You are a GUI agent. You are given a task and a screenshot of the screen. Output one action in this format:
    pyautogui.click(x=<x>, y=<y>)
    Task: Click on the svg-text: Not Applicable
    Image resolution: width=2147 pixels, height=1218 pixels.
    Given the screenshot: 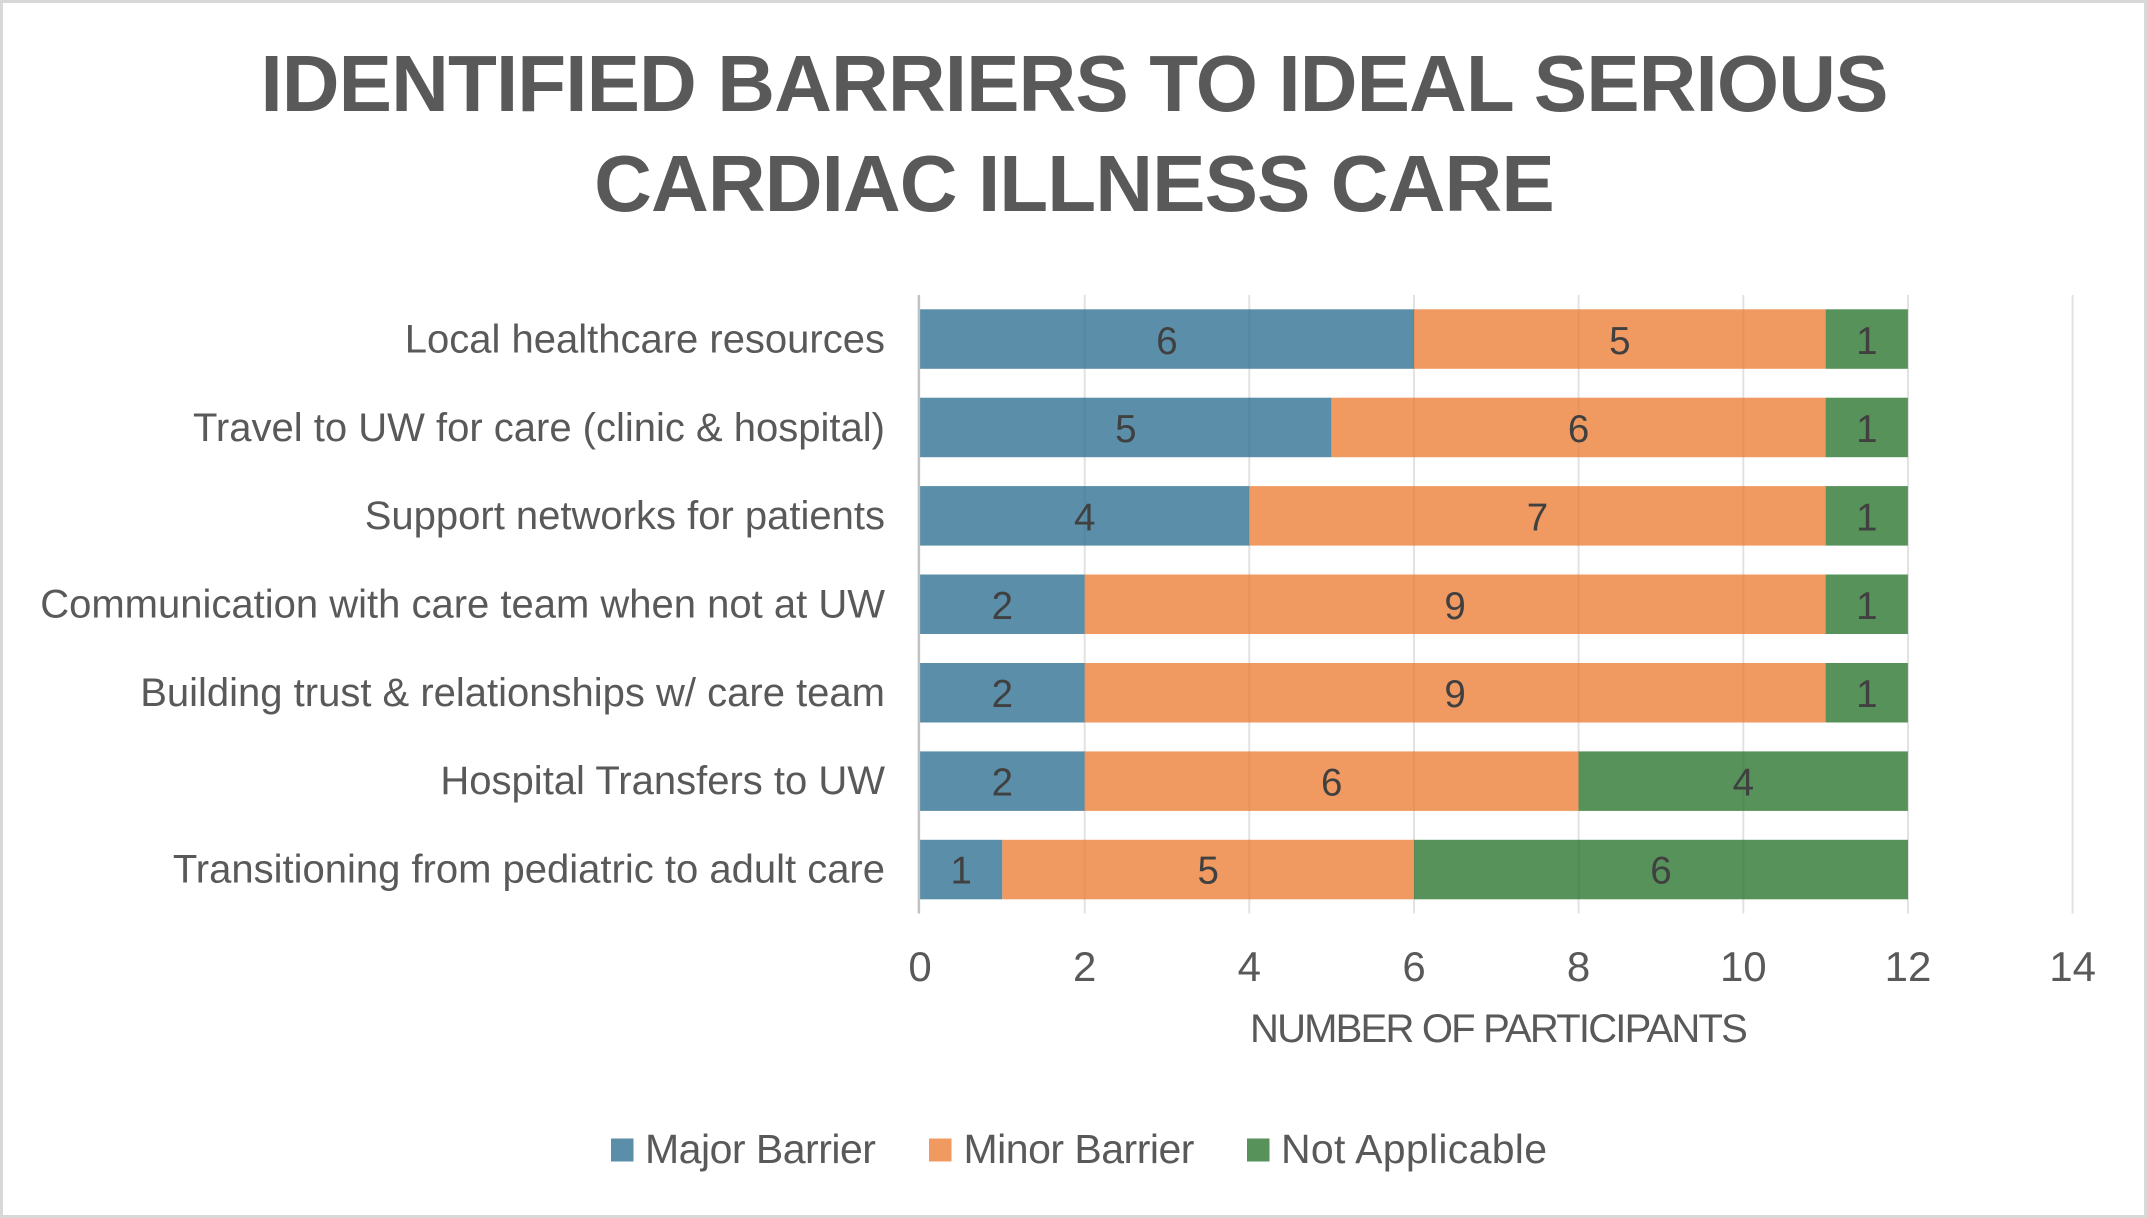 What is the action you would take?
    pyautogui.click(x=1414, y=1149)
    